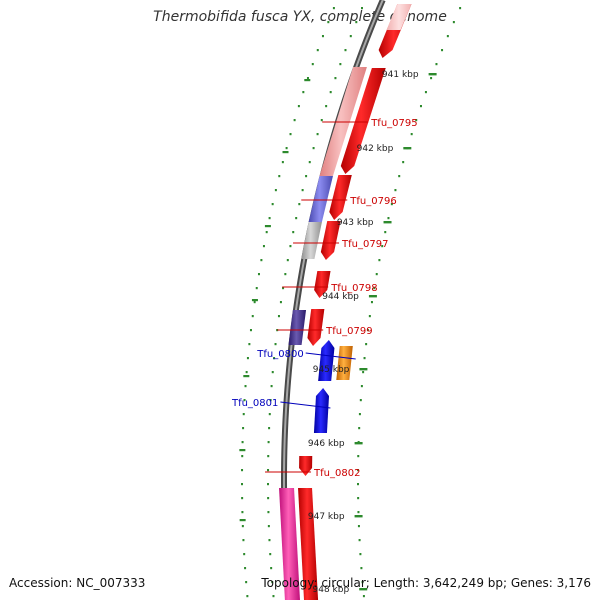 The image size is (600, 600). What do you see at coordinates (348, 331) in the screenshot?
I see `gene-label: Tfu_0799` at bounding box center [348, 331].